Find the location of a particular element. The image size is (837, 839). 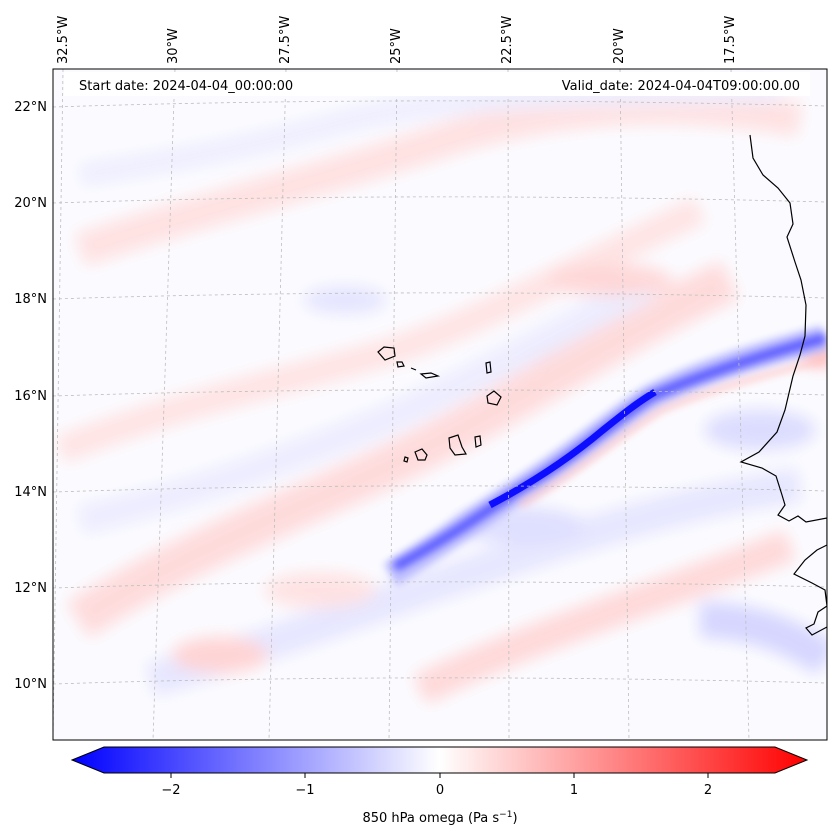

longitude-label: 17.5°W is located at coordinates (730, 40).